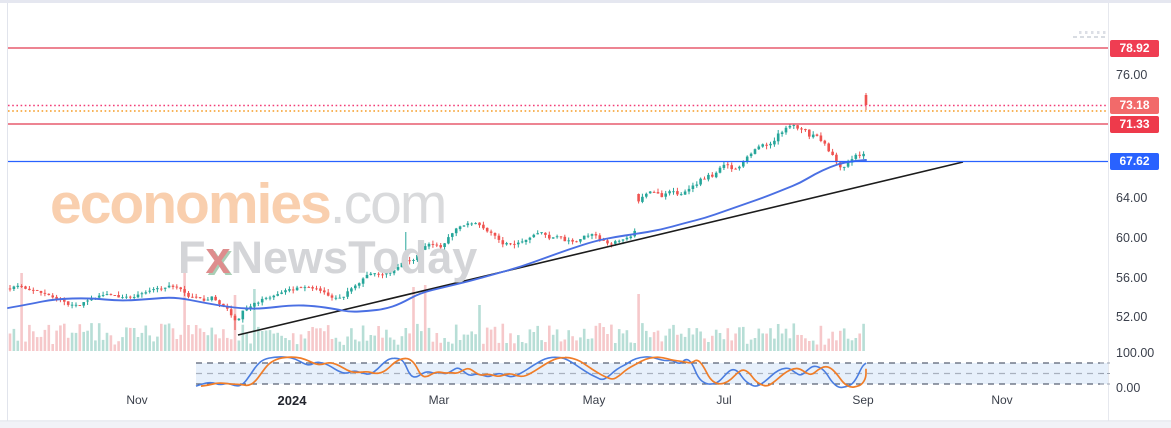  What do you see at coordinates (1132, 278) in the screenshot?
I see `price-tick-label: 56.00` at bounding box center [1132, 278].